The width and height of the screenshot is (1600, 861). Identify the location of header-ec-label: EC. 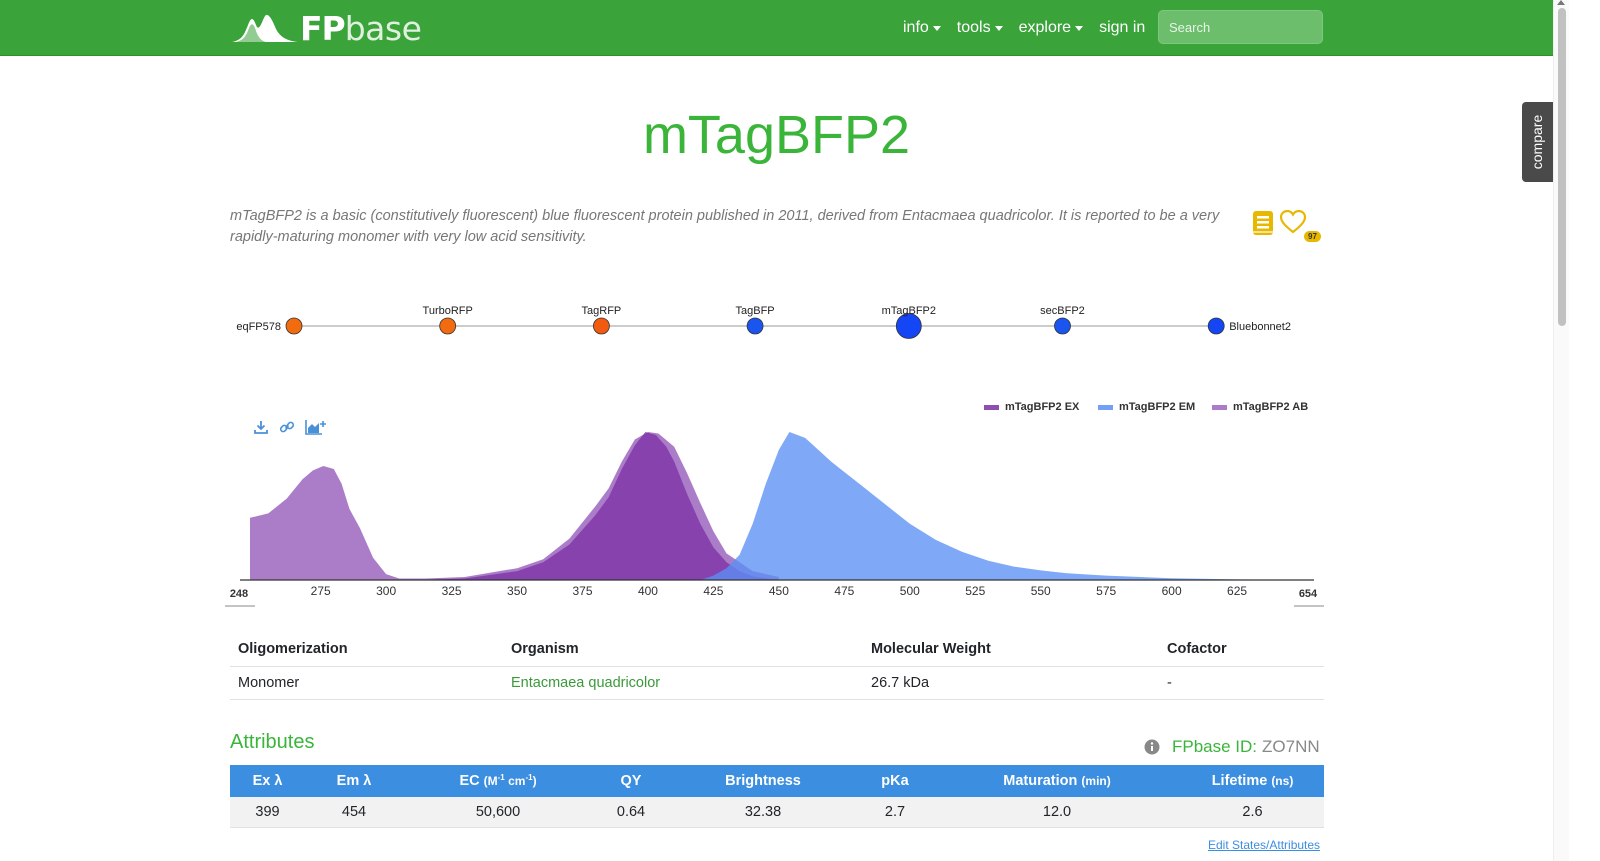
(469, 781).